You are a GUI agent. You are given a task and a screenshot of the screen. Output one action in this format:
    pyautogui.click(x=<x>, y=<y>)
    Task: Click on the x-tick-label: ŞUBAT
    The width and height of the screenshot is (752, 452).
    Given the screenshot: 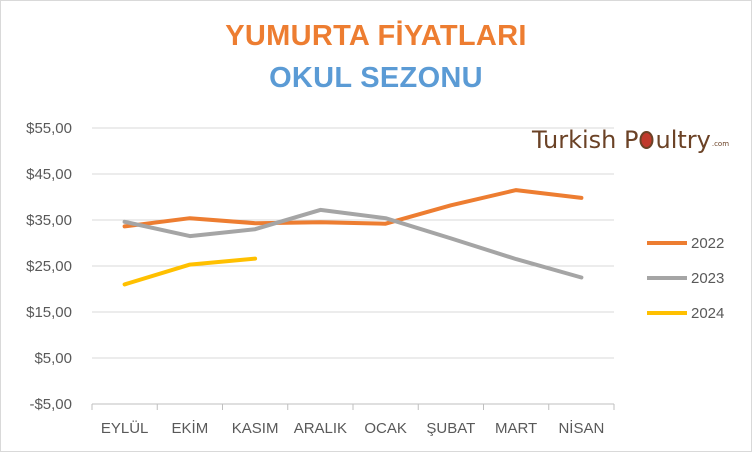 What is the action you would take?
    pyautogui.click(x=450, y=428)
    